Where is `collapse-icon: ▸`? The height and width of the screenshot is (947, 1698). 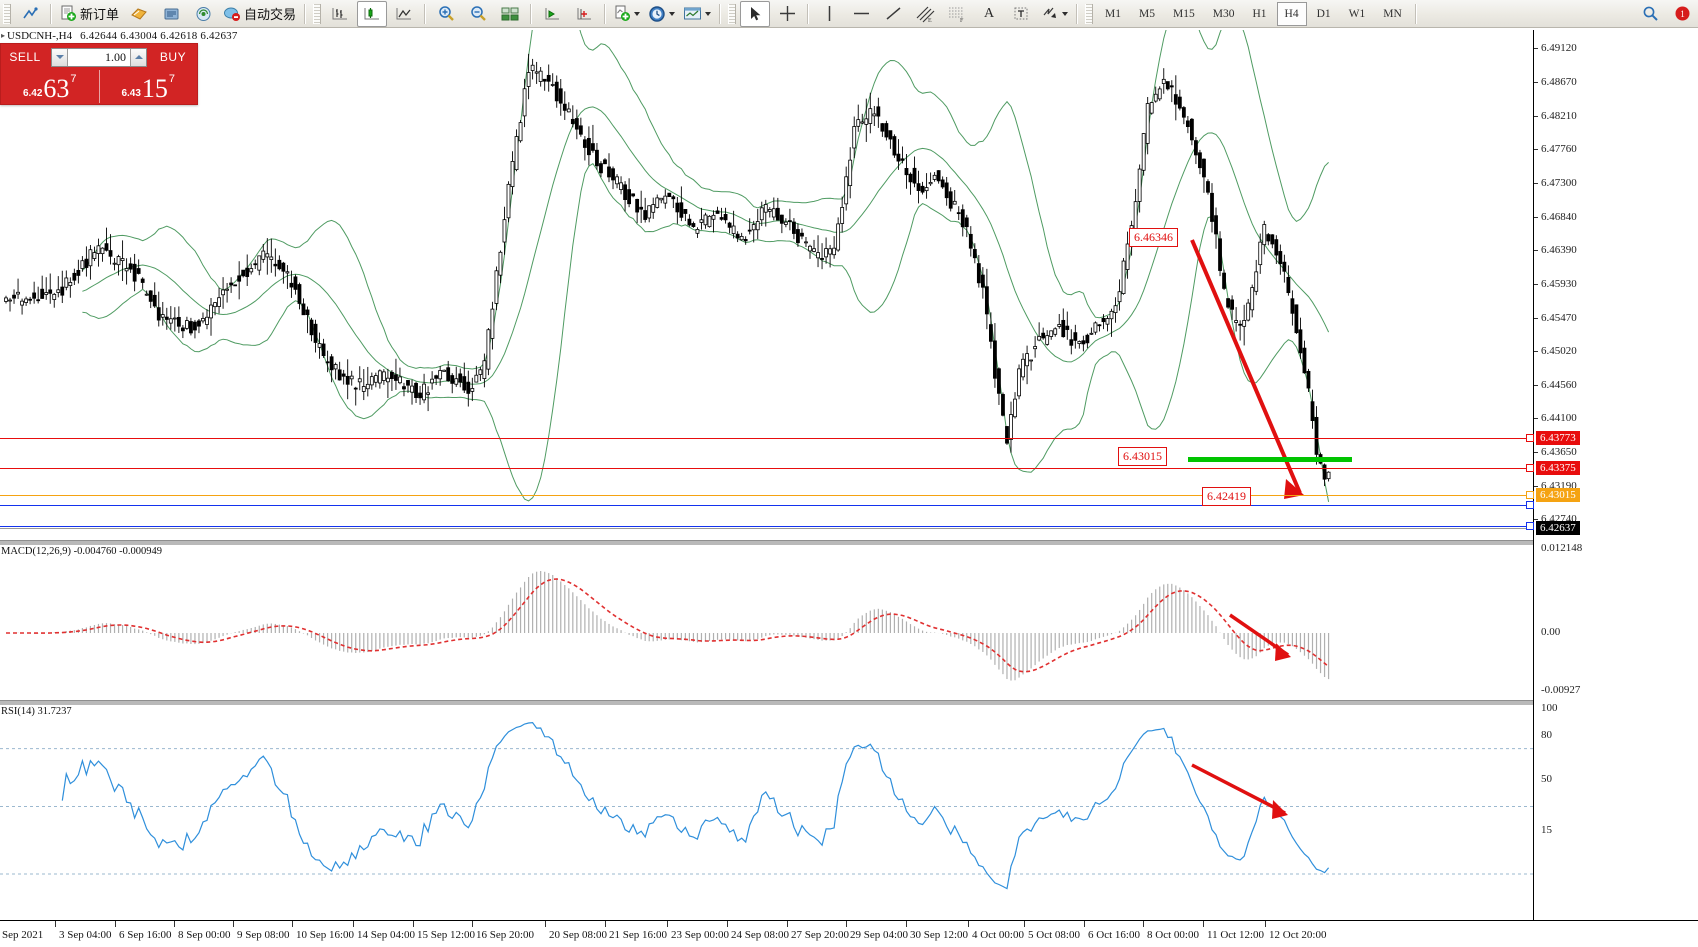
collapse-icon: ▸ is located at coordinates (3, 35).